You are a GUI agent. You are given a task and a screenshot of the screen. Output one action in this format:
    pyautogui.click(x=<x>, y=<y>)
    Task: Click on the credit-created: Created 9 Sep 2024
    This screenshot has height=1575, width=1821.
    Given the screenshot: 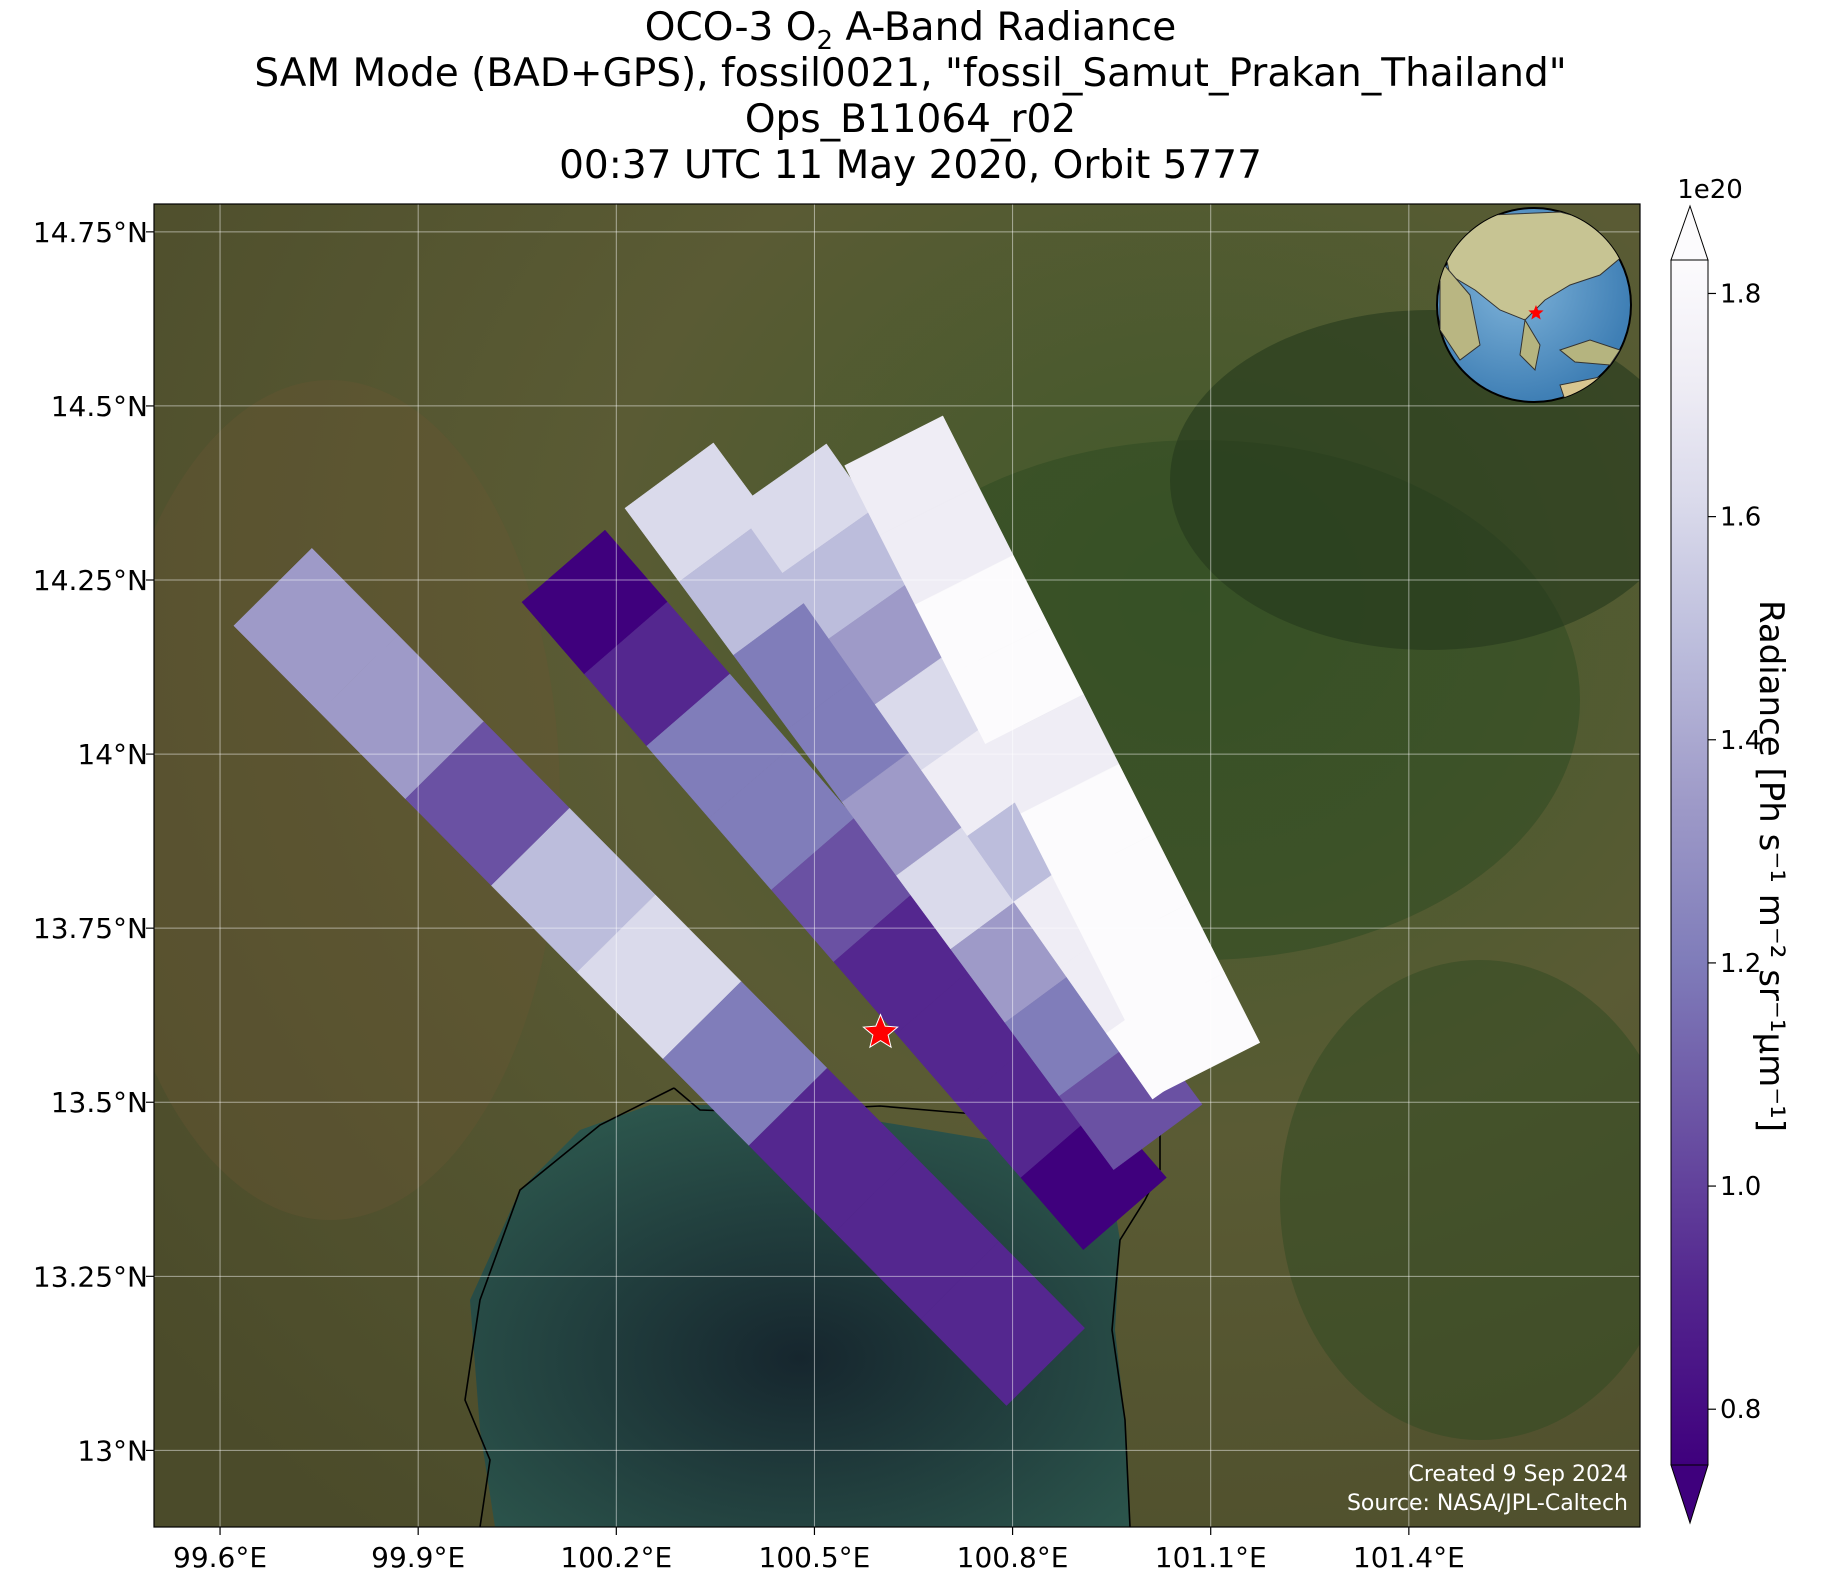 What is the action you would take?
    pyautogui.click(x=1519, y=1474)
    